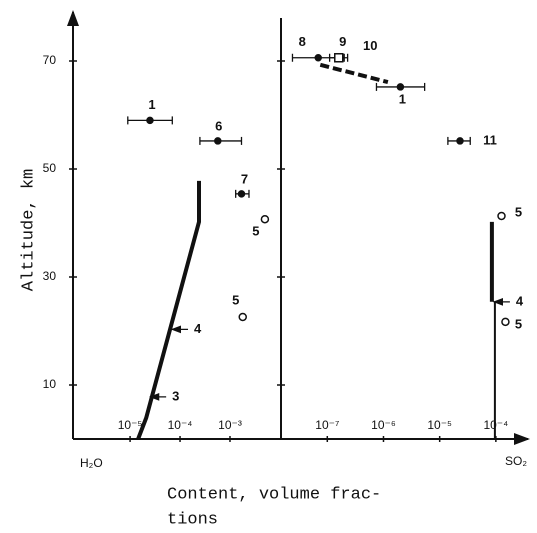 Image resolution: width=537 pixels, height=533 pixels. What do you see at coordinates (327, 425) in the screenshot?
I see `x-tick-label: 10⁻⁷` at bounding box center [327, 425].